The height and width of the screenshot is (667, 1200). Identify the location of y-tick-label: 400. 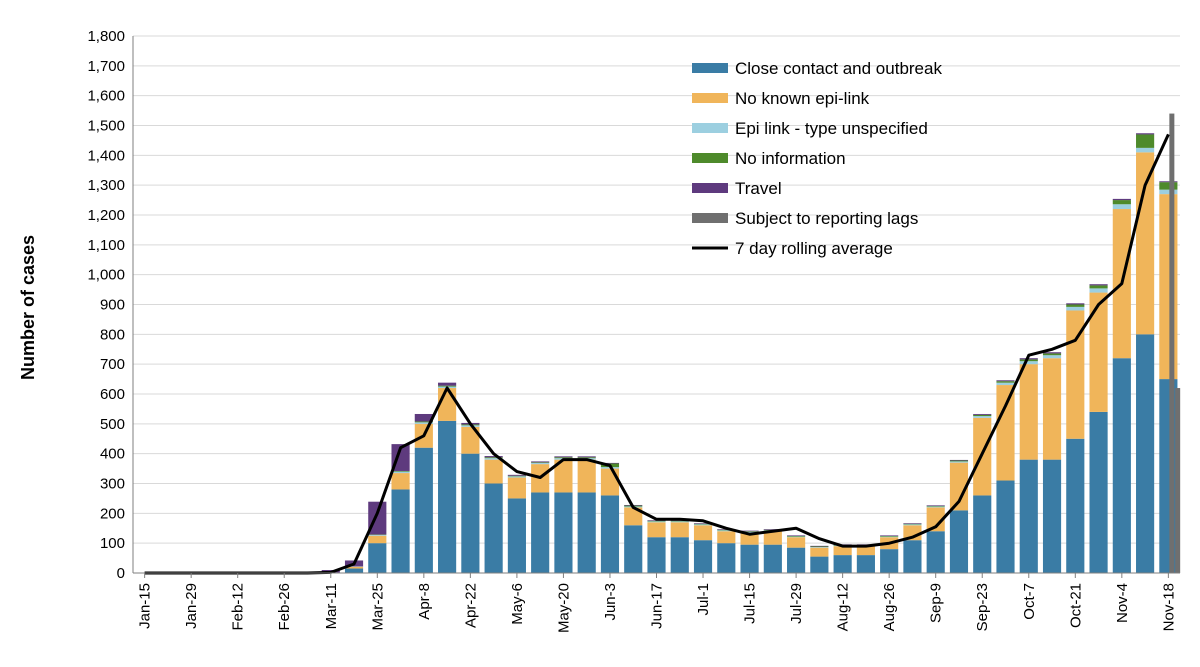
(112, 454).